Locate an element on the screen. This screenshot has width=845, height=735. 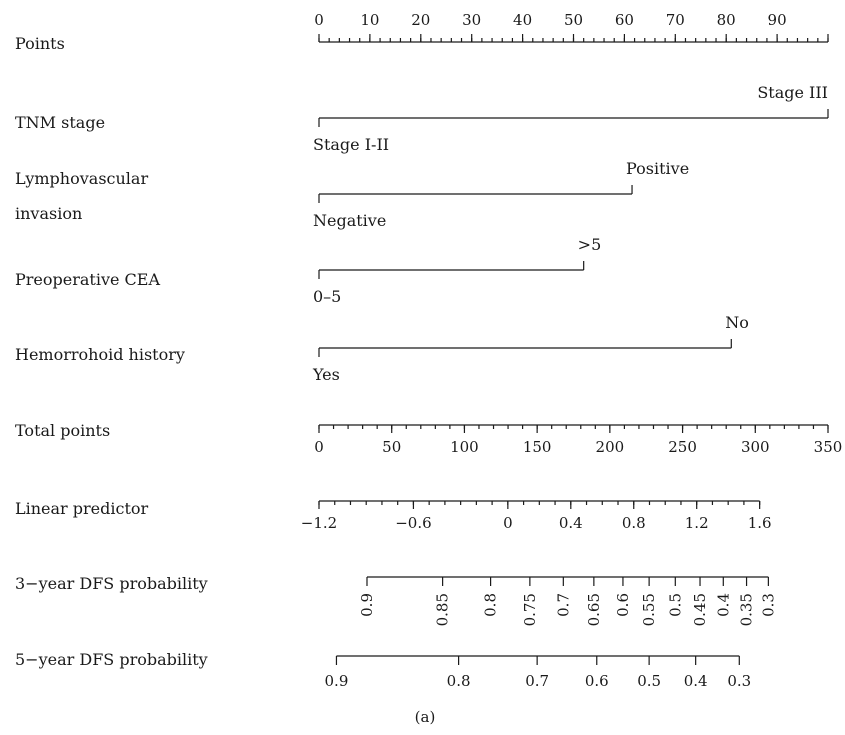
tick-label-dfs5: 0.9 is located at coordinates (337, 681).